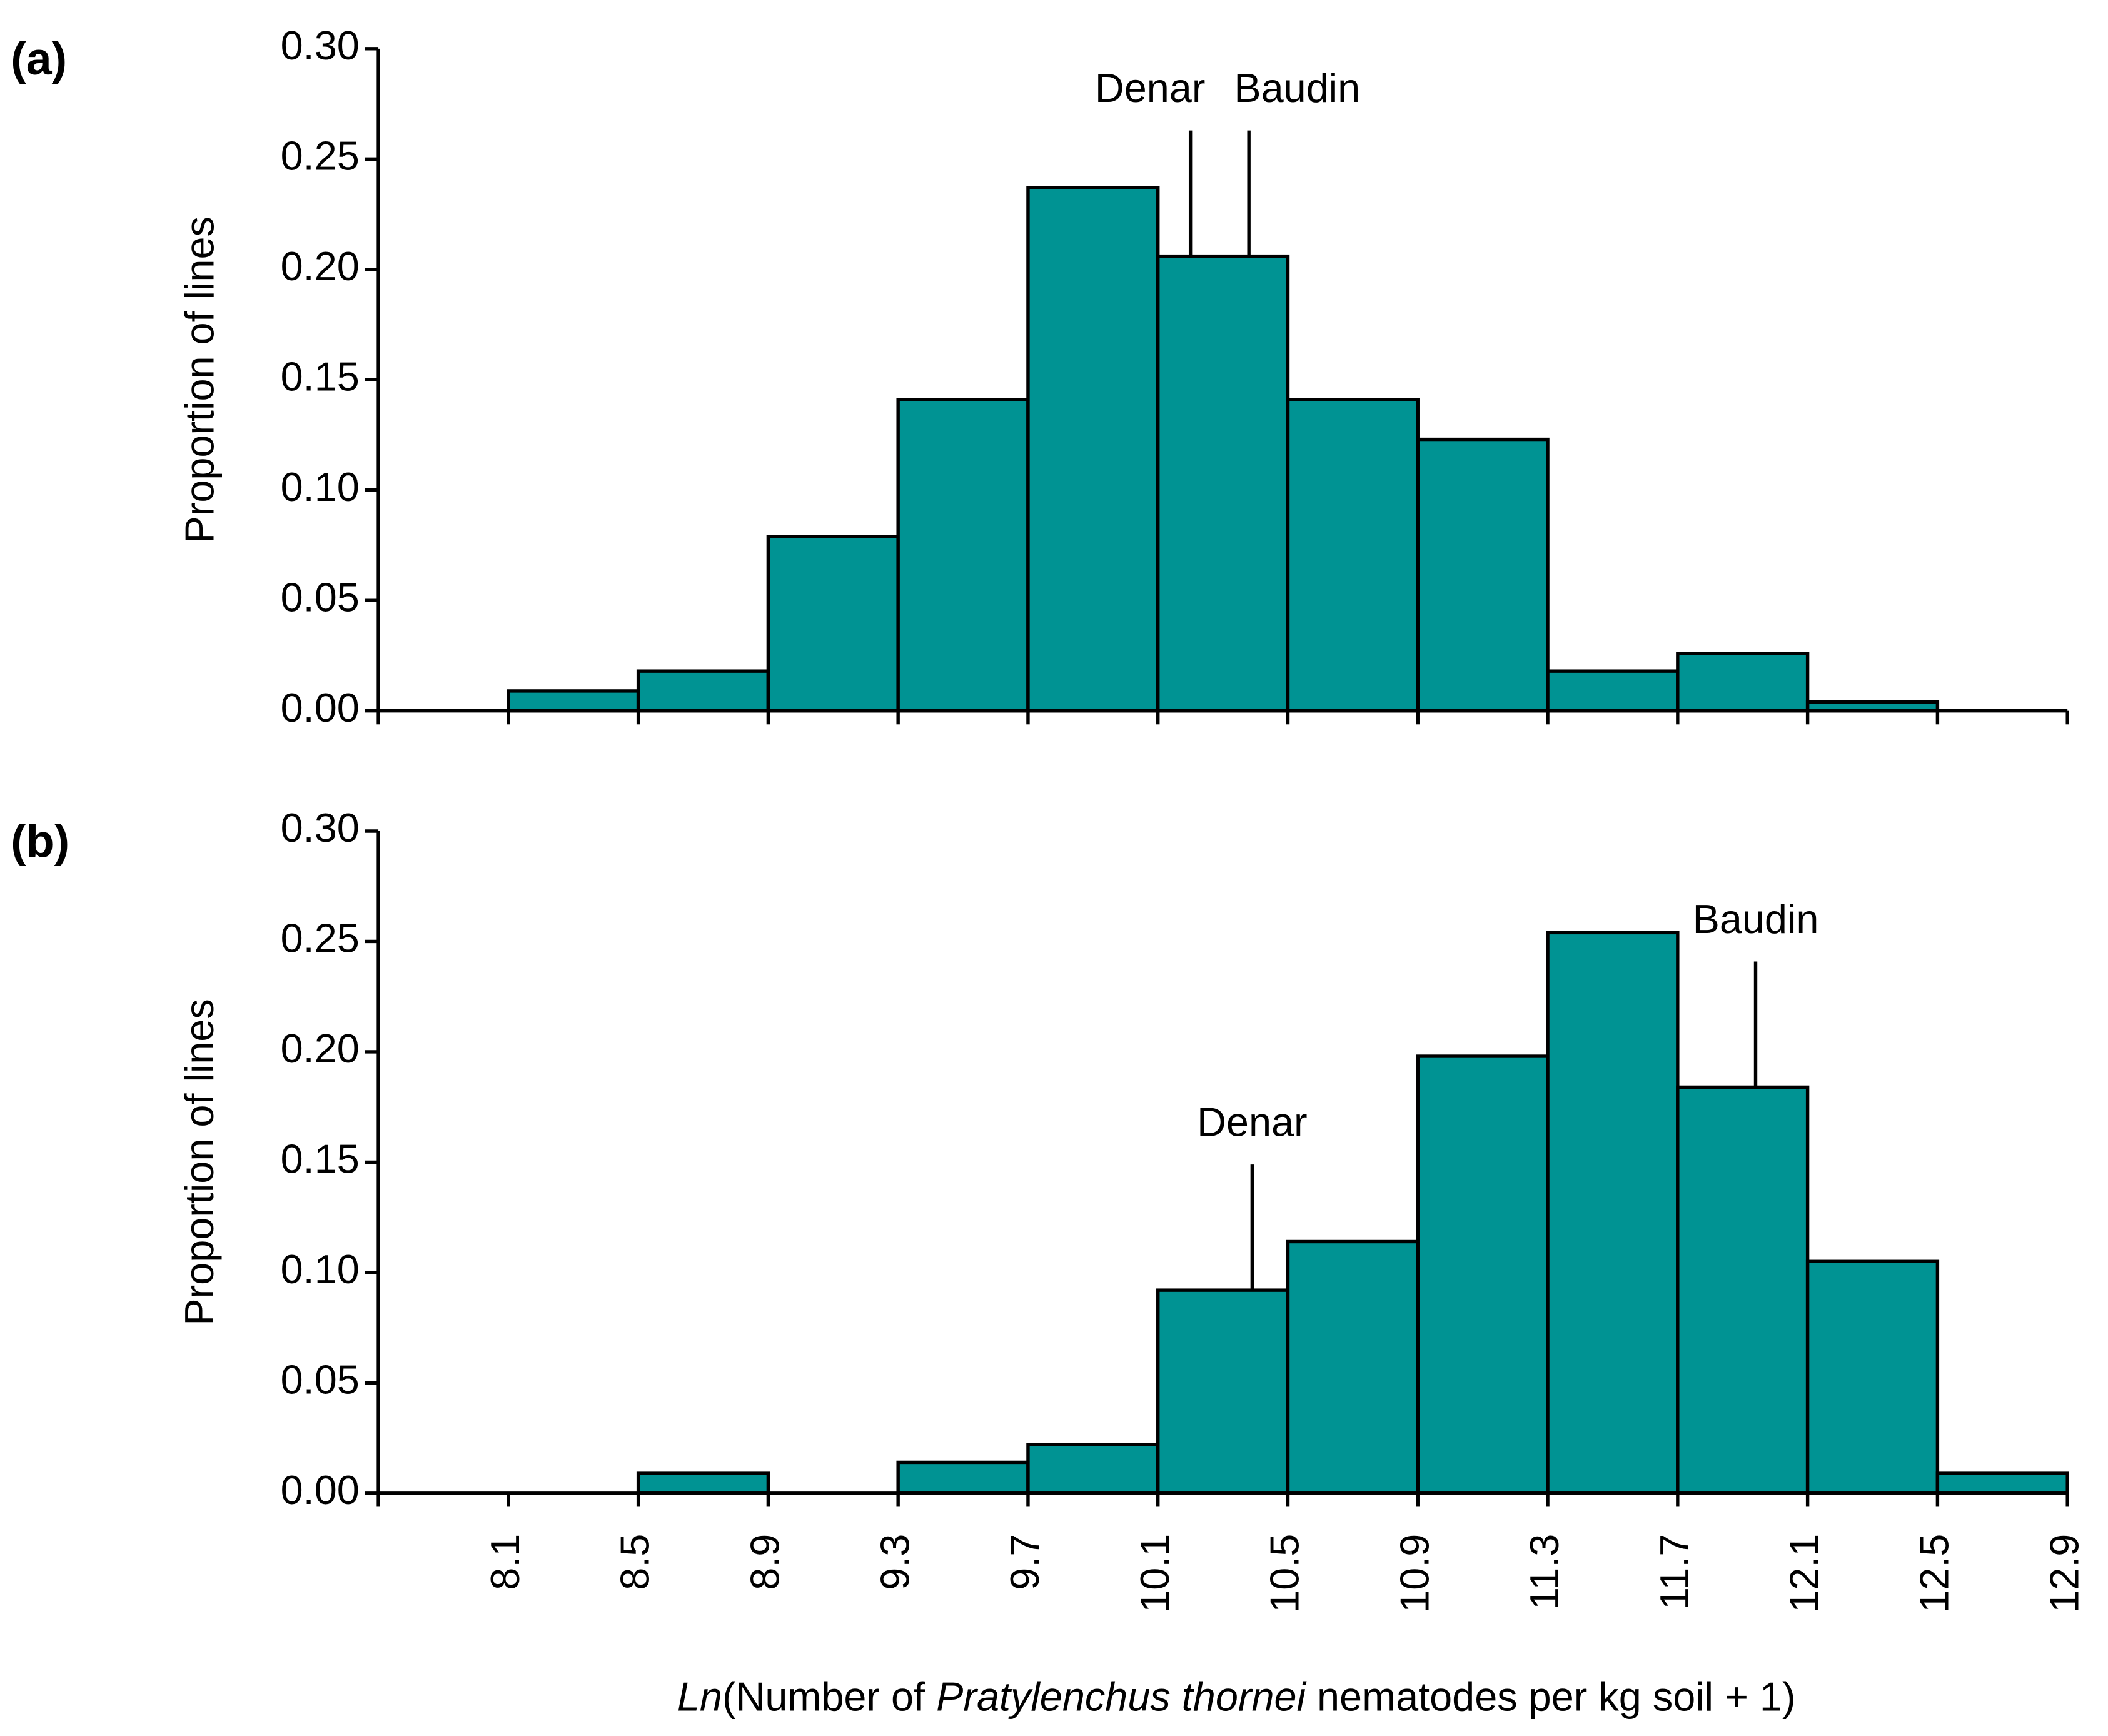  I want to click on x-tick-label: 11.7, so click(1674, 1572).